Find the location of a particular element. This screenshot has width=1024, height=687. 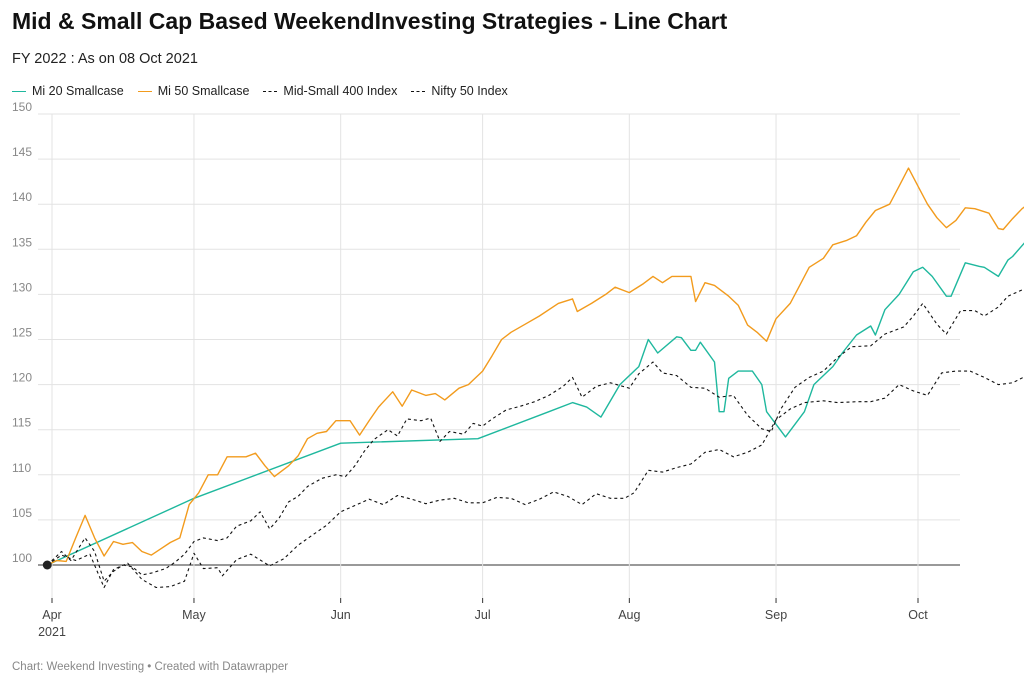

legend-item-mi50: Mi 50 Smallcase is located at coordinates (193, 91).